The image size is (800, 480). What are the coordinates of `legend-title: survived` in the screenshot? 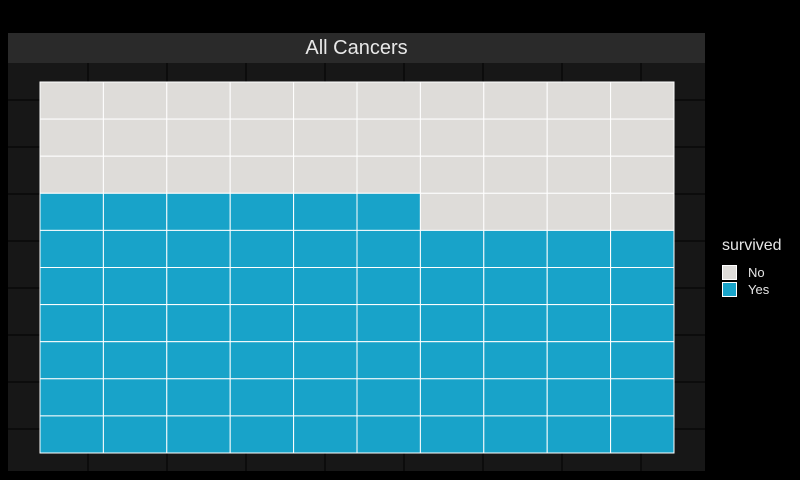 It's located at (752, 245).